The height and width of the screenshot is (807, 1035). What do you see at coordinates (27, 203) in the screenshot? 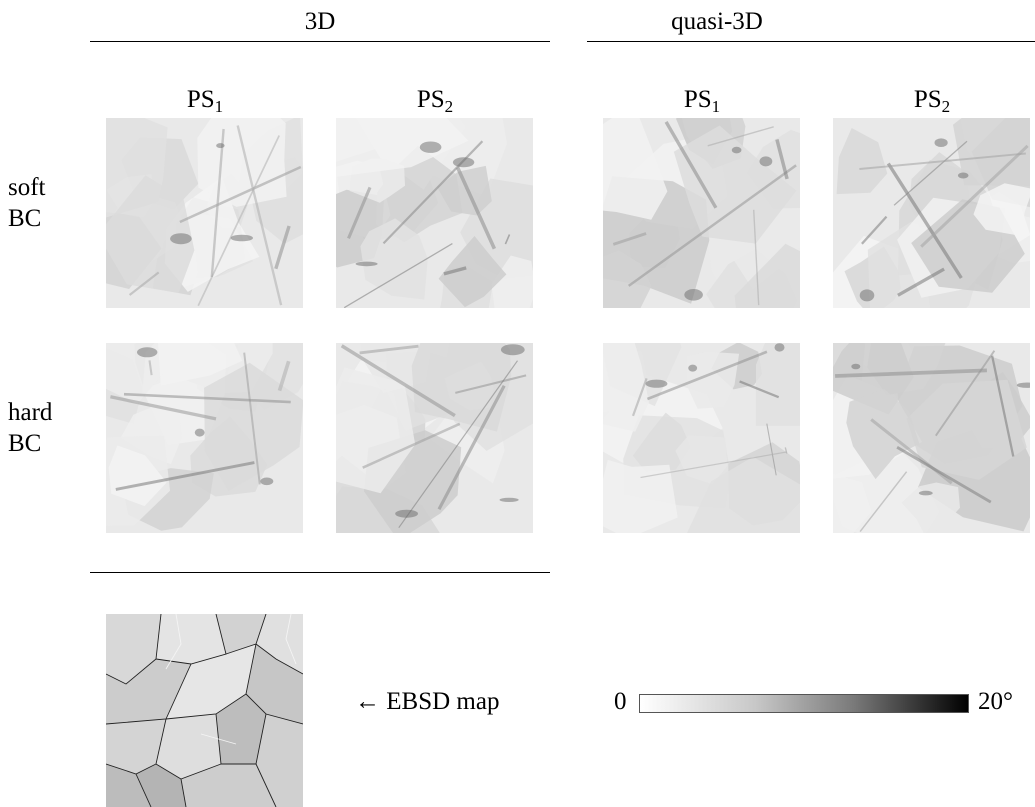
I see `row-label-soft-bc: soft BC` at bounding box center [27, 203].